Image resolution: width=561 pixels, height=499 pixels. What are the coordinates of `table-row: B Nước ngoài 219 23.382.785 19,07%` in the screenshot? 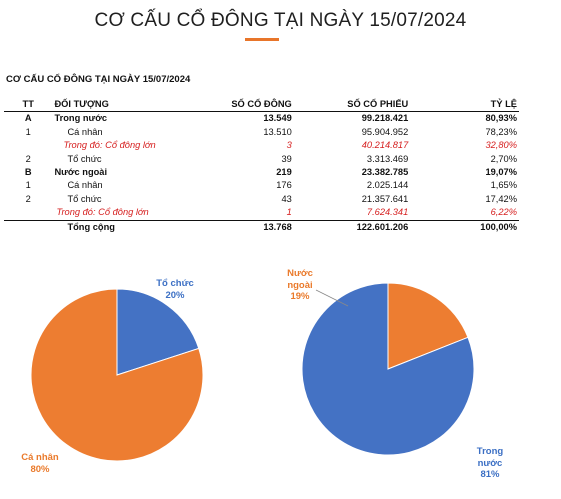 It's located at (261, 172).